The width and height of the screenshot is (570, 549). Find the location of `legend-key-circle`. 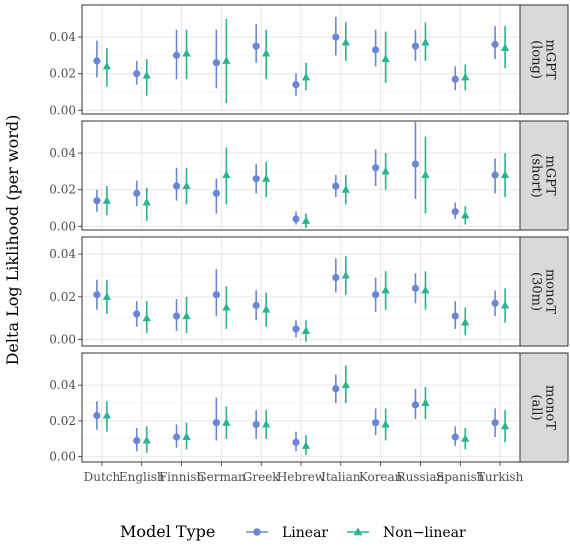

legend-key-circle is located at coordinates (257, 532).